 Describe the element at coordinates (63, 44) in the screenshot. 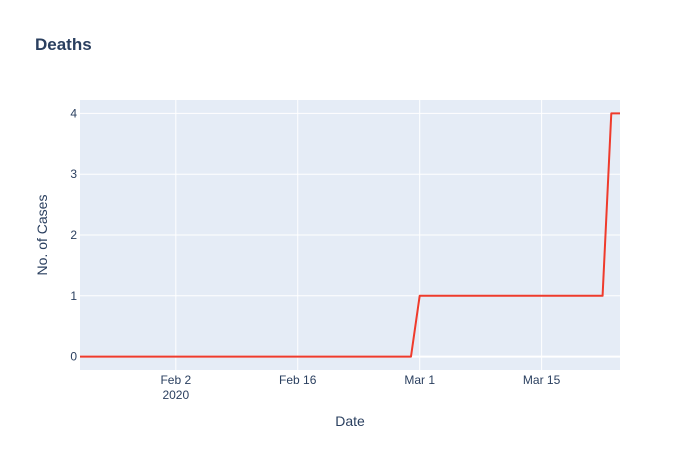

I see `chart-title: Deaths` at that location.